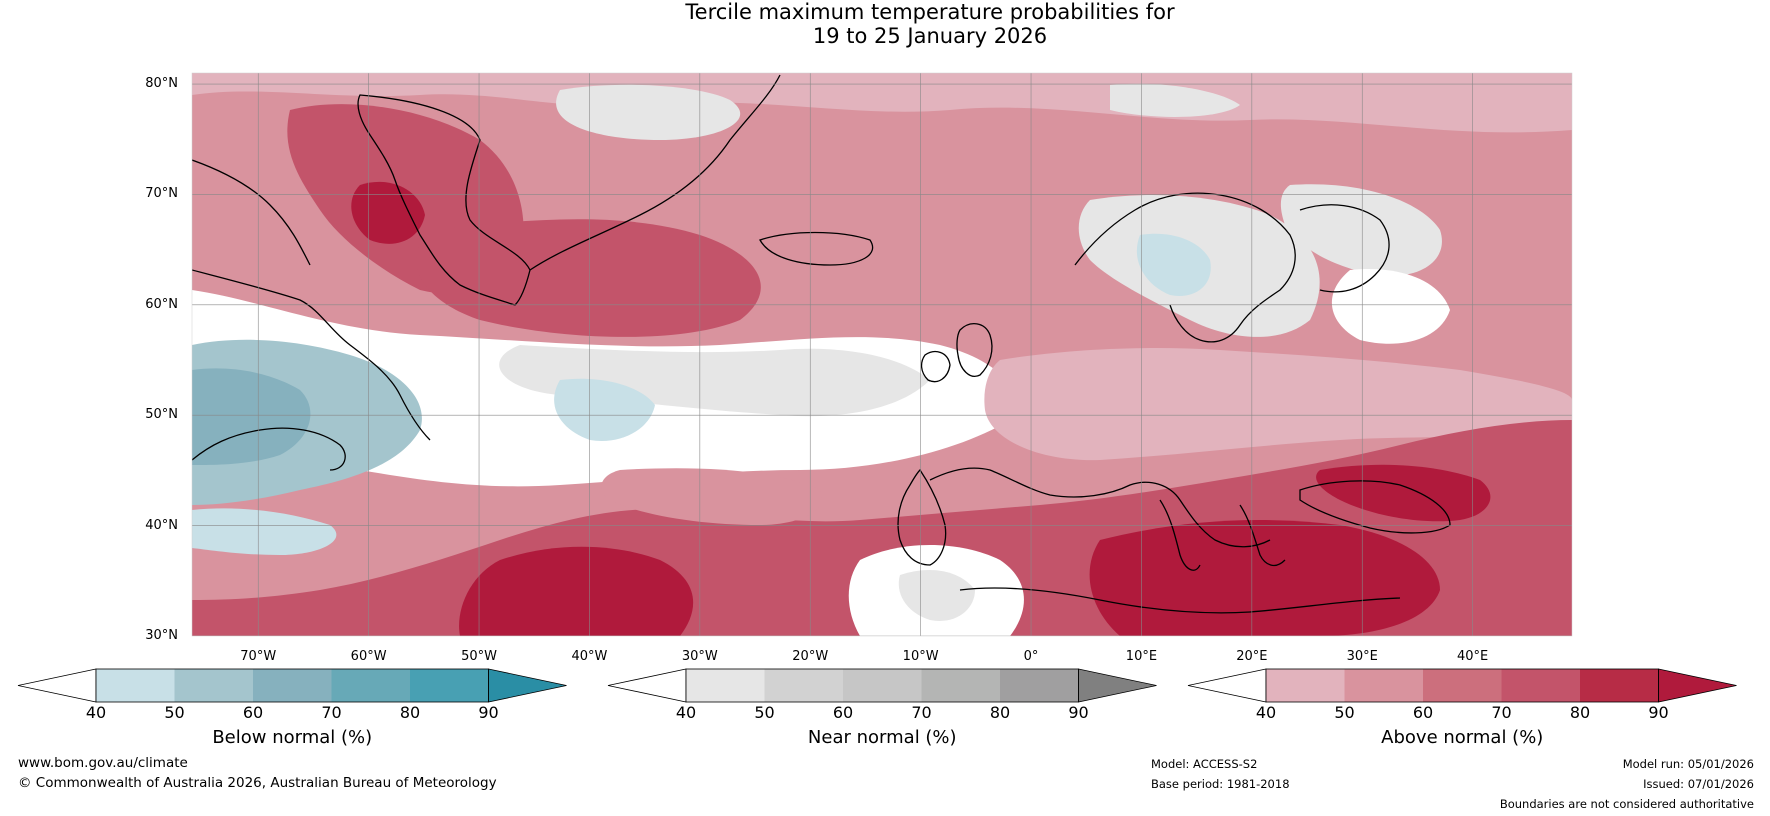 The height and width of the screenshot is (816, 1770). Describe the element at coordinates (810, 656) in the screenshot. I see `longitude-label: 20°W` at that location.